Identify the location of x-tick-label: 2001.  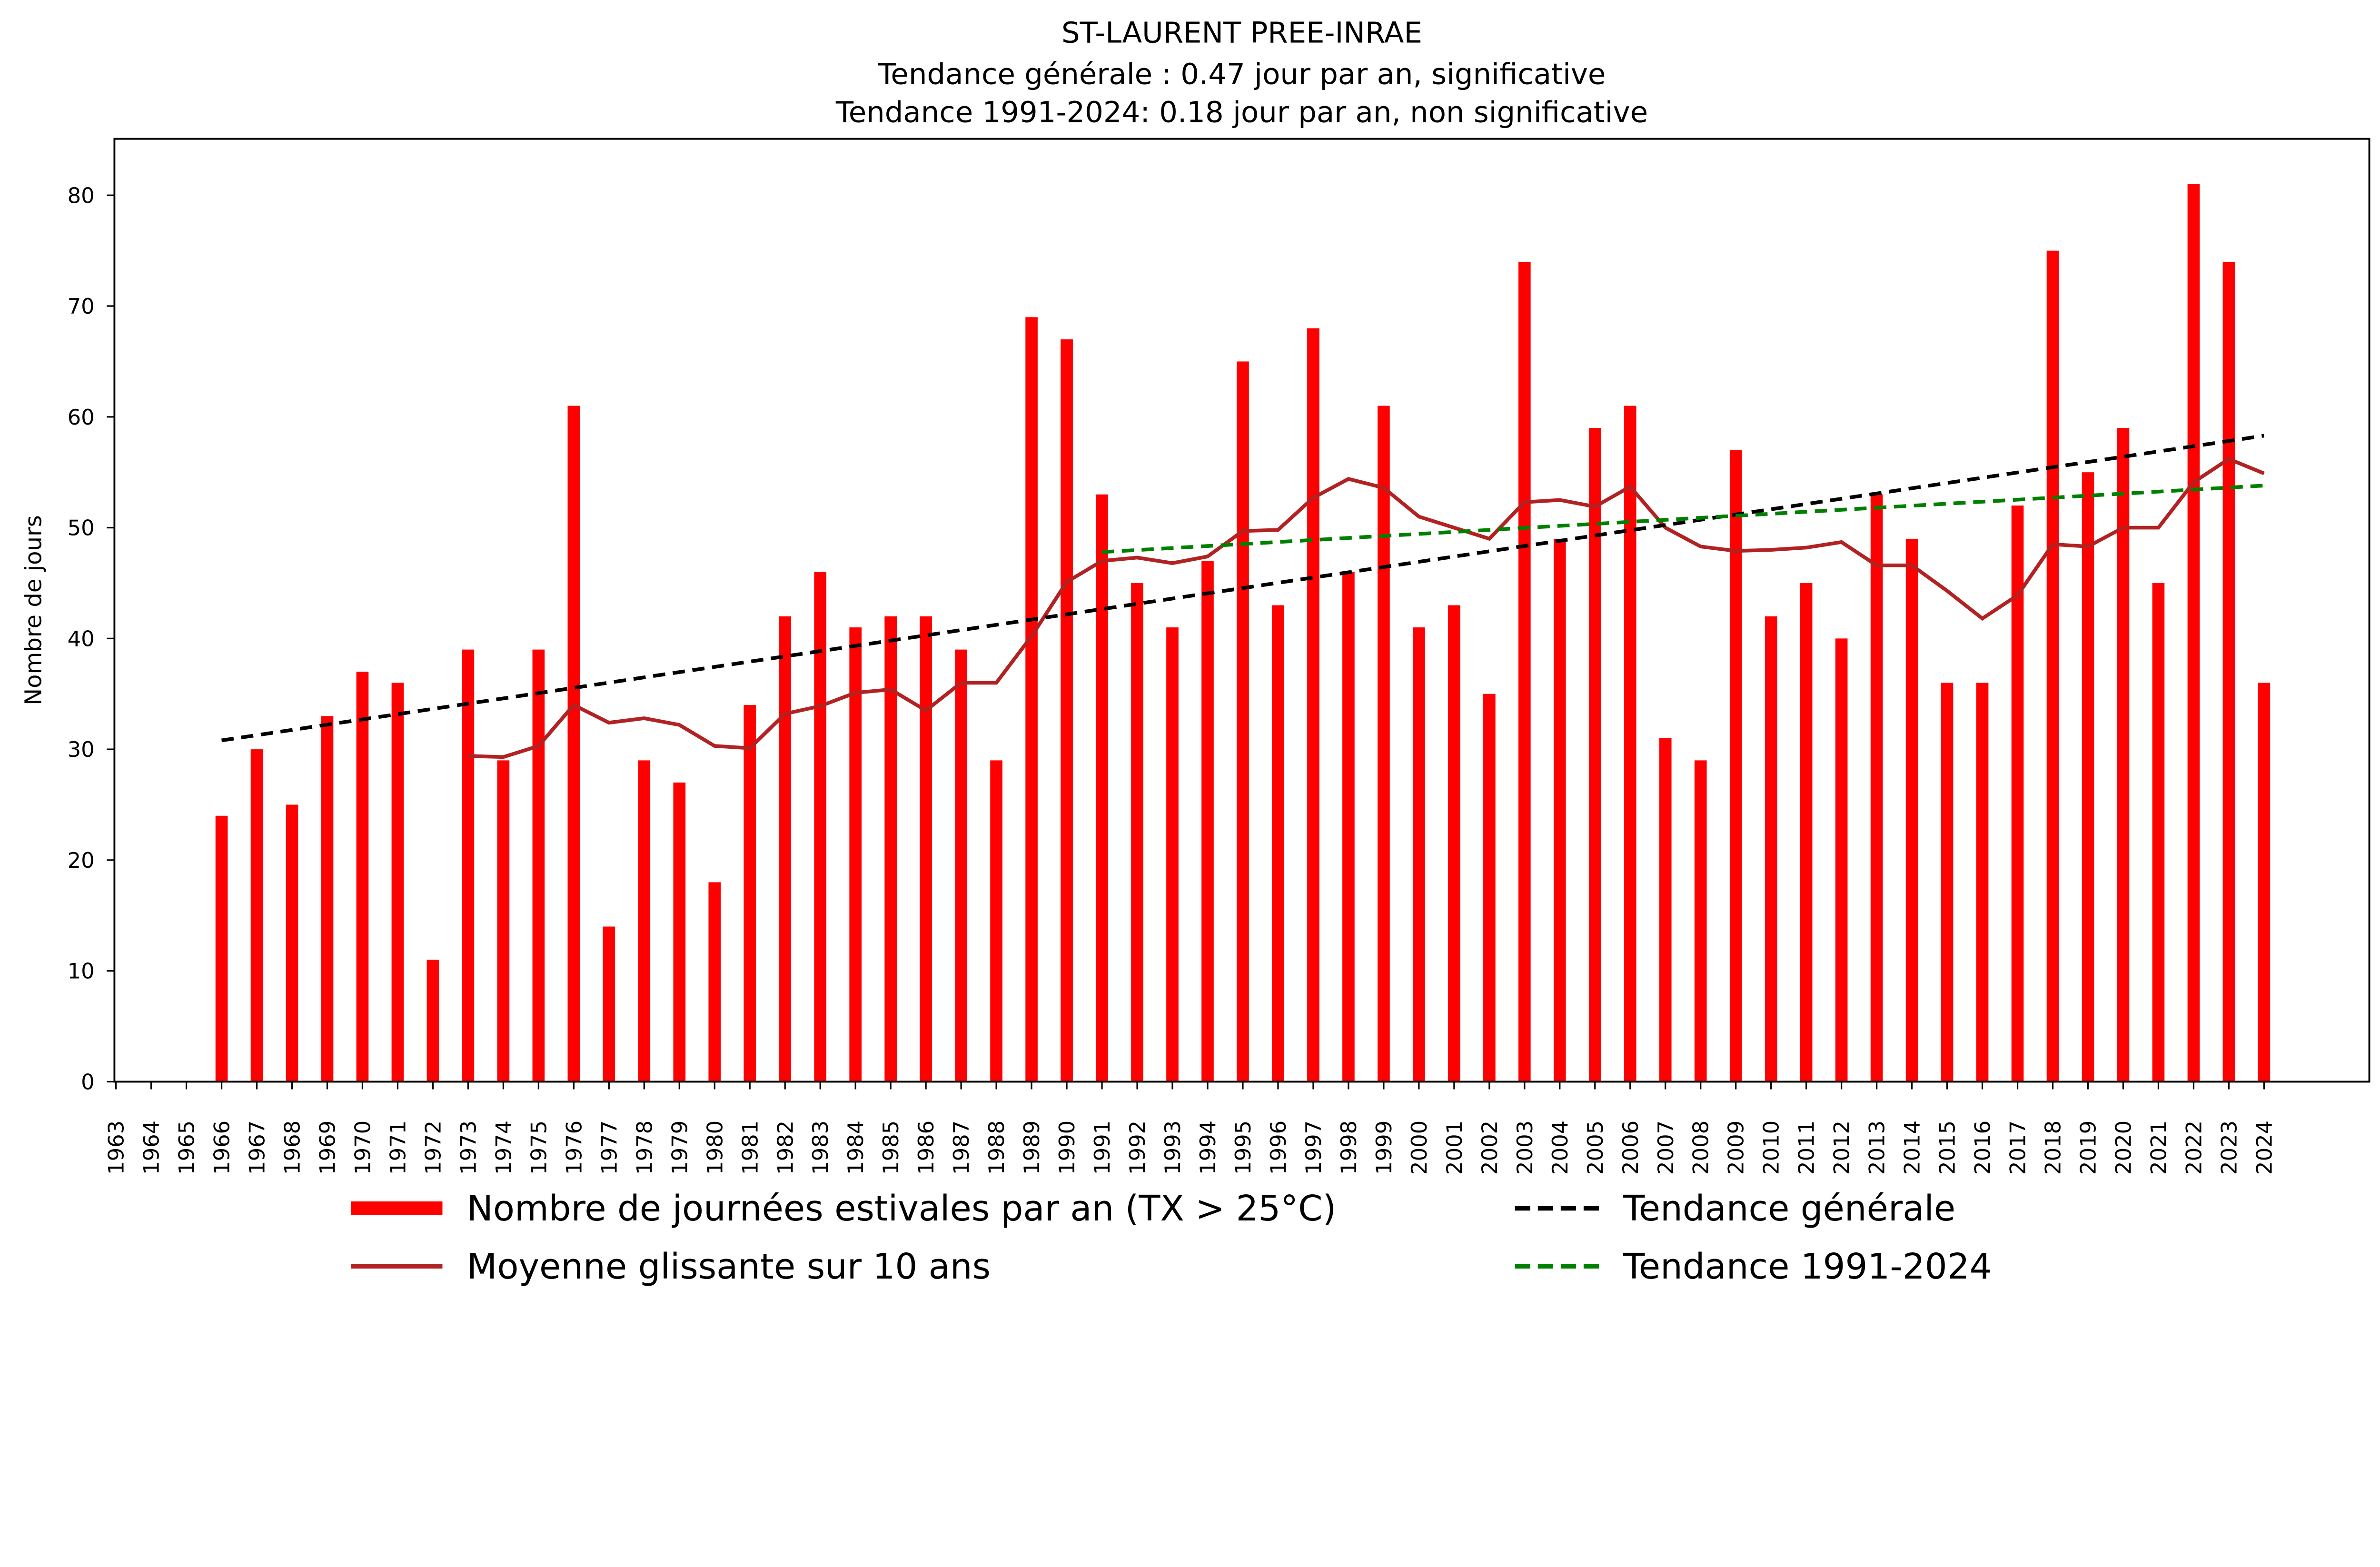
(1454, 1148).